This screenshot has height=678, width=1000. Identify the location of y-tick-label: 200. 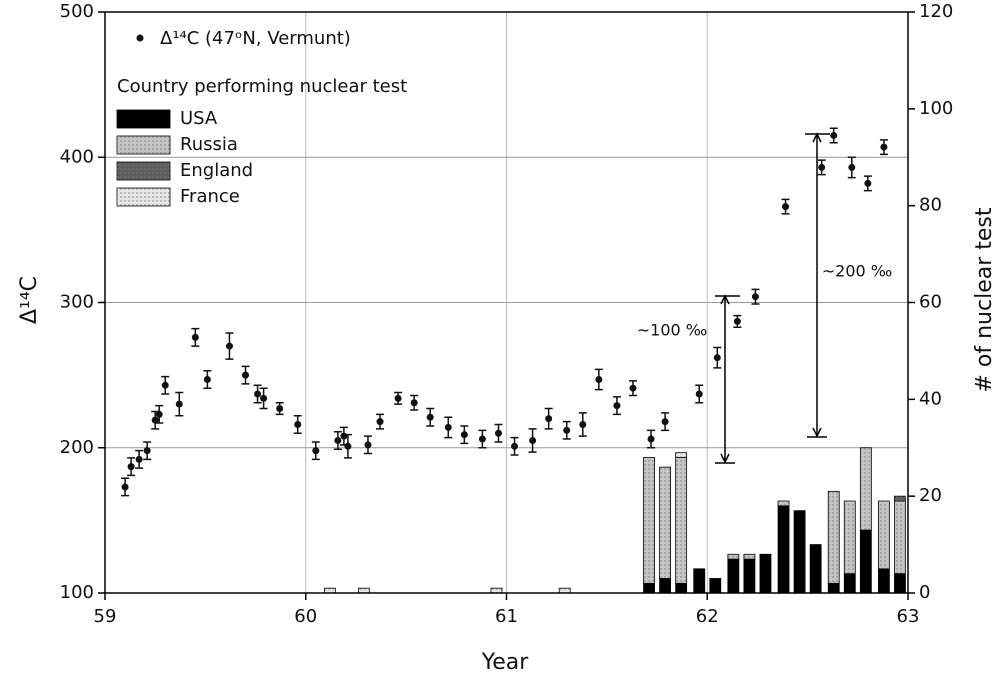
(77, 447).